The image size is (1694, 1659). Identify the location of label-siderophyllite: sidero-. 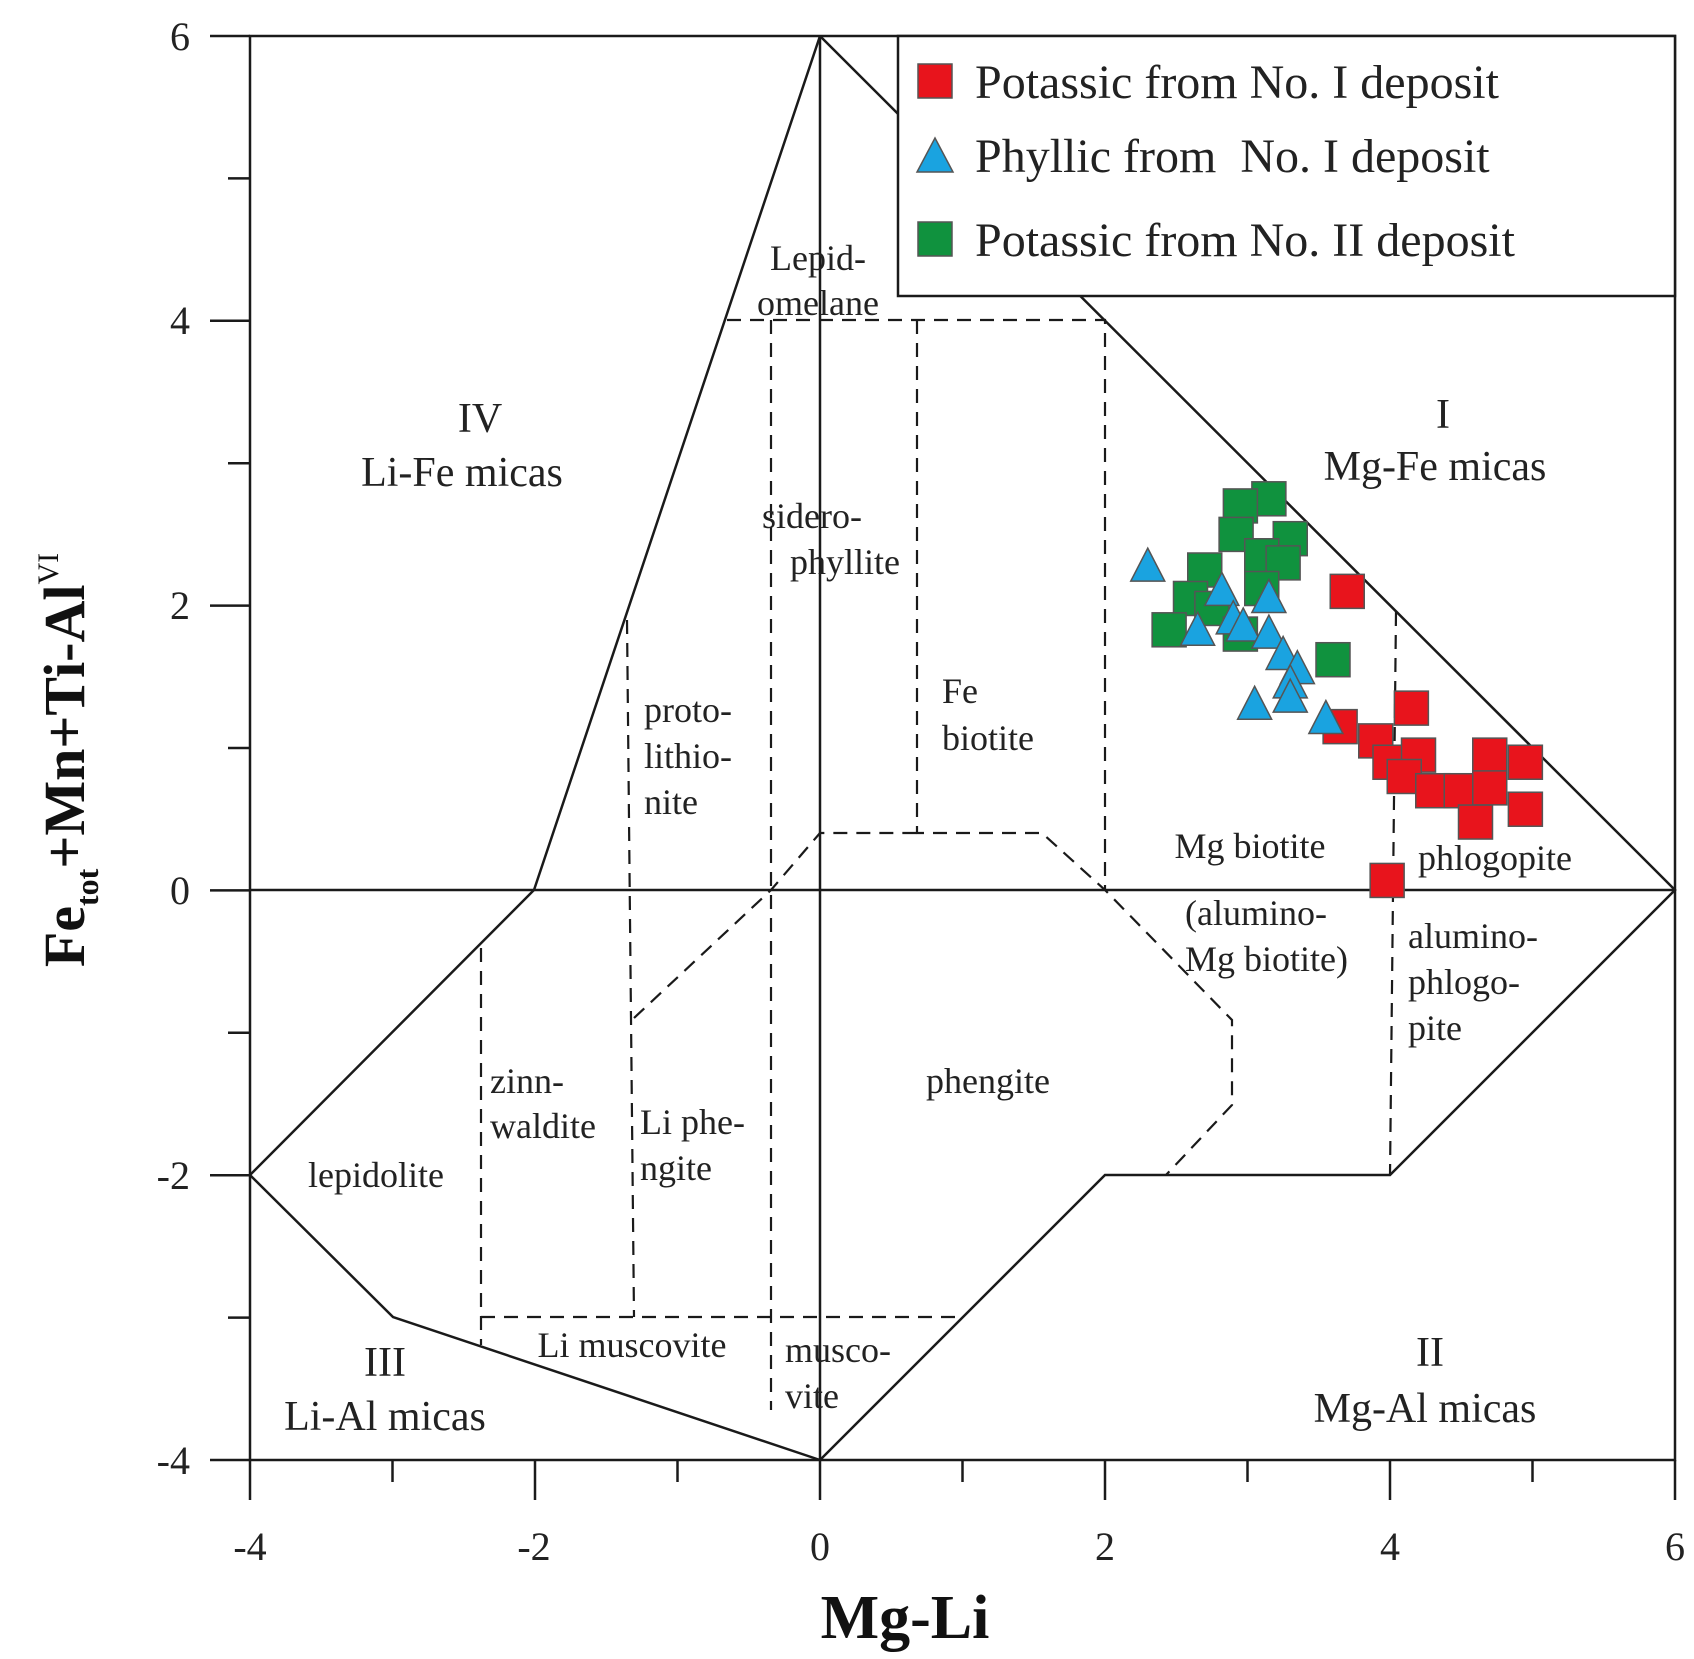
(812, 516).